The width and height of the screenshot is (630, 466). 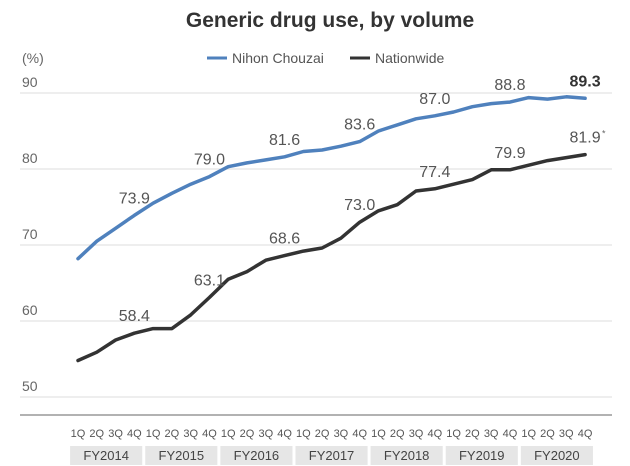 What do you see at coordinates (359, 205) in the screenshot?
I see `data-label-nationwide-3: 73.0` at bounding box center [359, 205].